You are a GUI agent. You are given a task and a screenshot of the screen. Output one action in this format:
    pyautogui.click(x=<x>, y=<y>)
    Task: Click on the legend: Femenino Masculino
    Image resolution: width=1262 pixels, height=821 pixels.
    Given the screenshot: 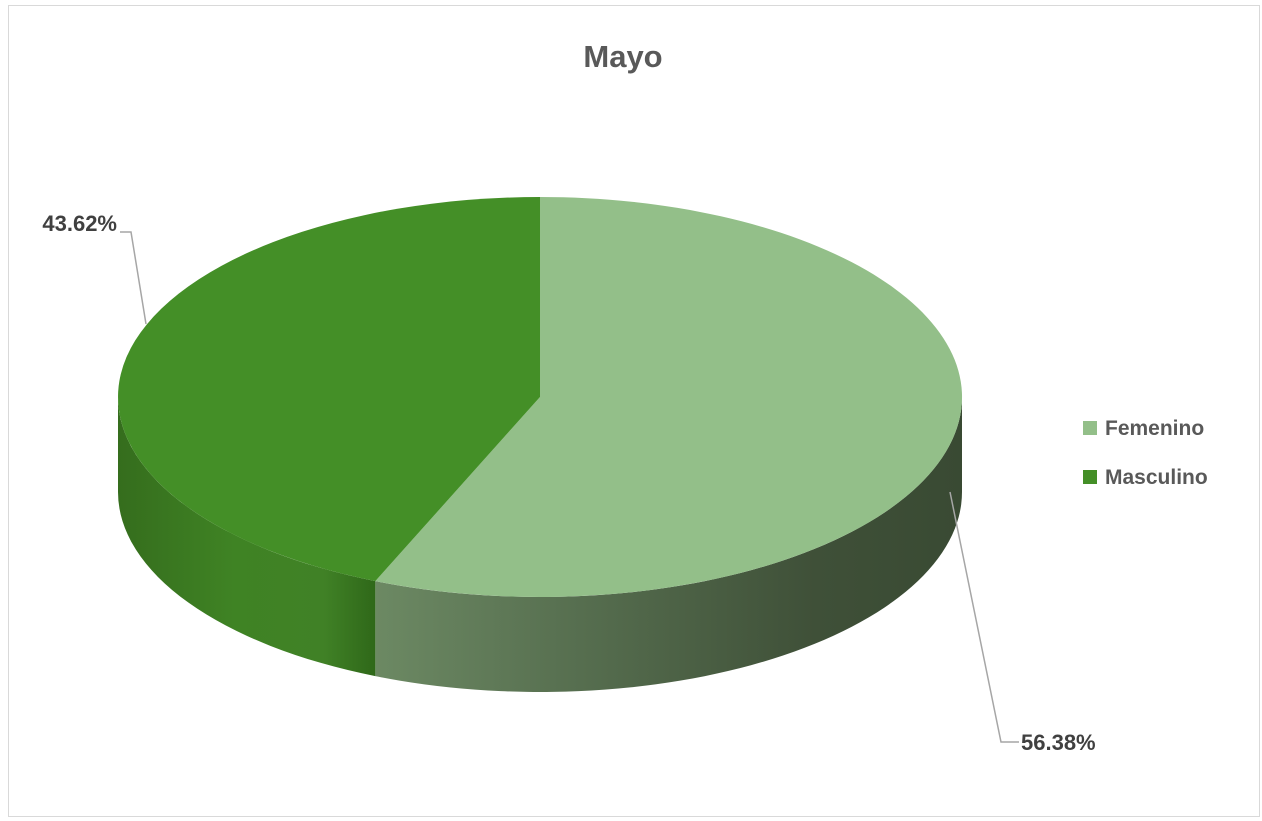 What is the action you would take?
    pyautogui.click(x=1145, y=453)
    